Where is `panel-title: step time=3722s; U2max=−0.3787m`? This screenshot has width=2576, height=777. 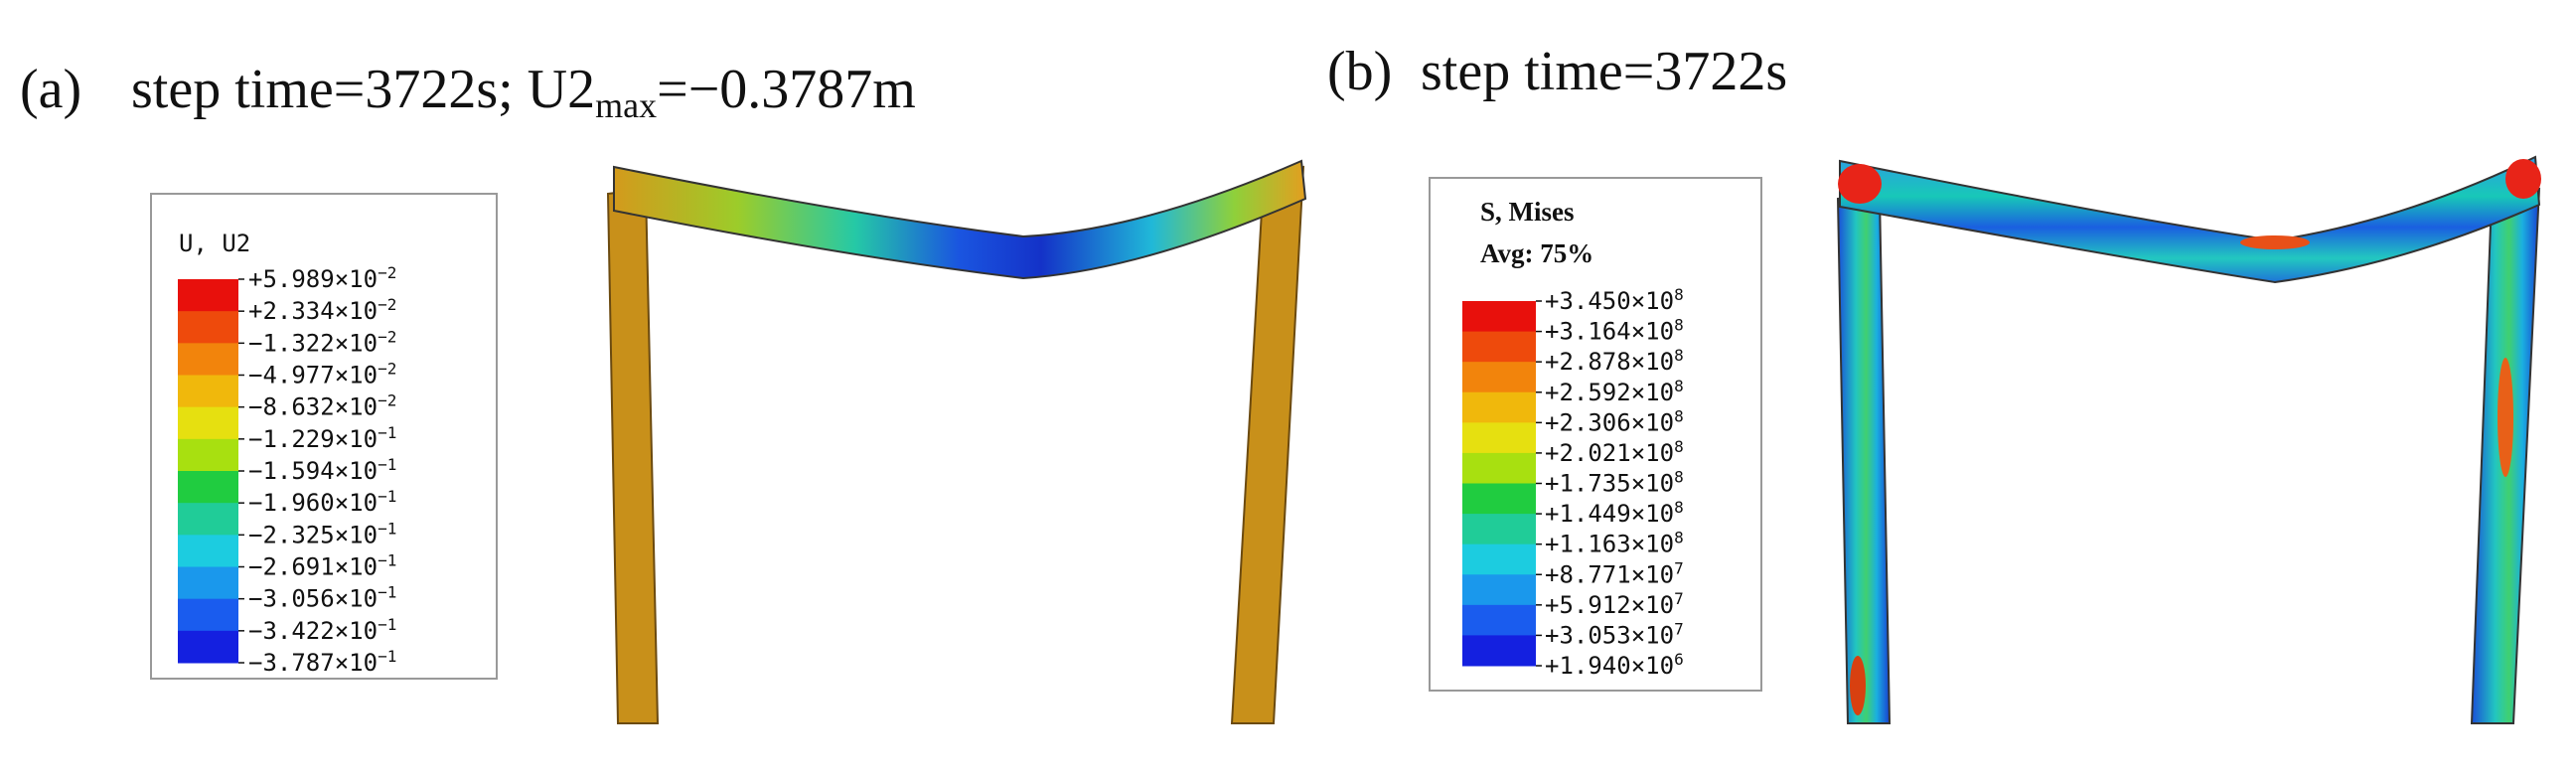 panel-title: step time=3722s; U2max=−0.3787m is located at coordinates (523, 92).